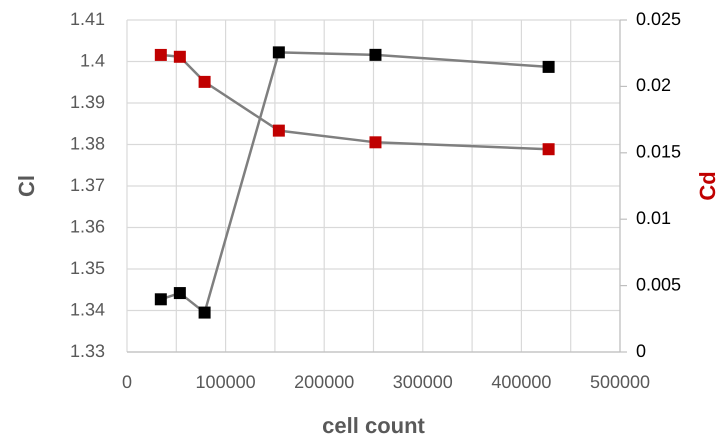 The width and height of the screenshot is (727, 443). Describe the element at coordinates (26, 186) in the screenshot. I see `y-axis-title: Cl` at that location.